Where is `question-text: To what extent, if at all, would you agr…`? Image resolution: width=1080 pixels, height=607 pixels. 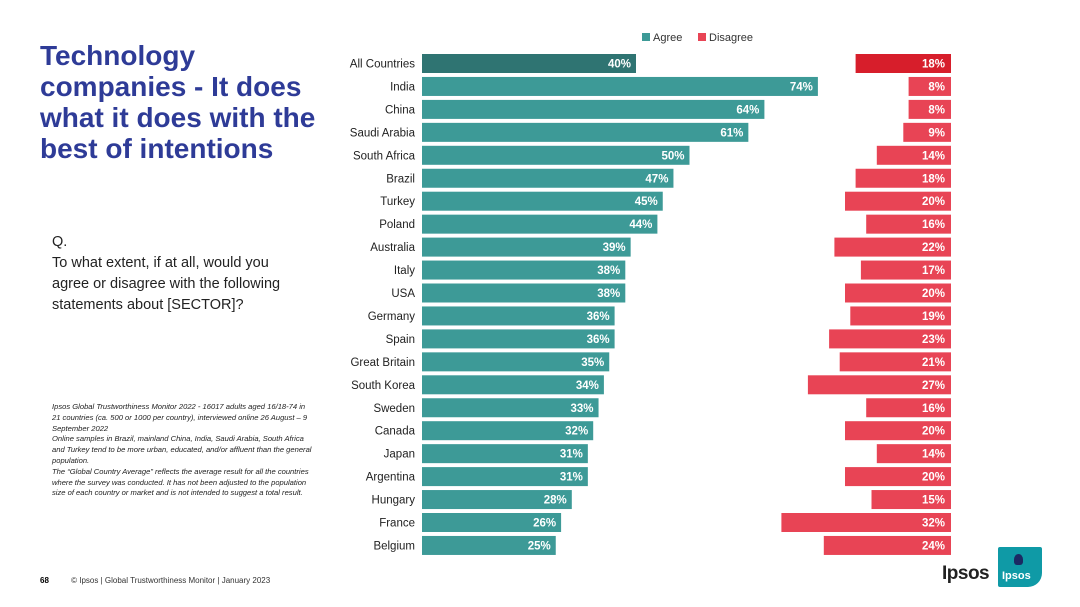 question-text: To what extent, if at all, would you agr… is located at coordinates (166, 284).